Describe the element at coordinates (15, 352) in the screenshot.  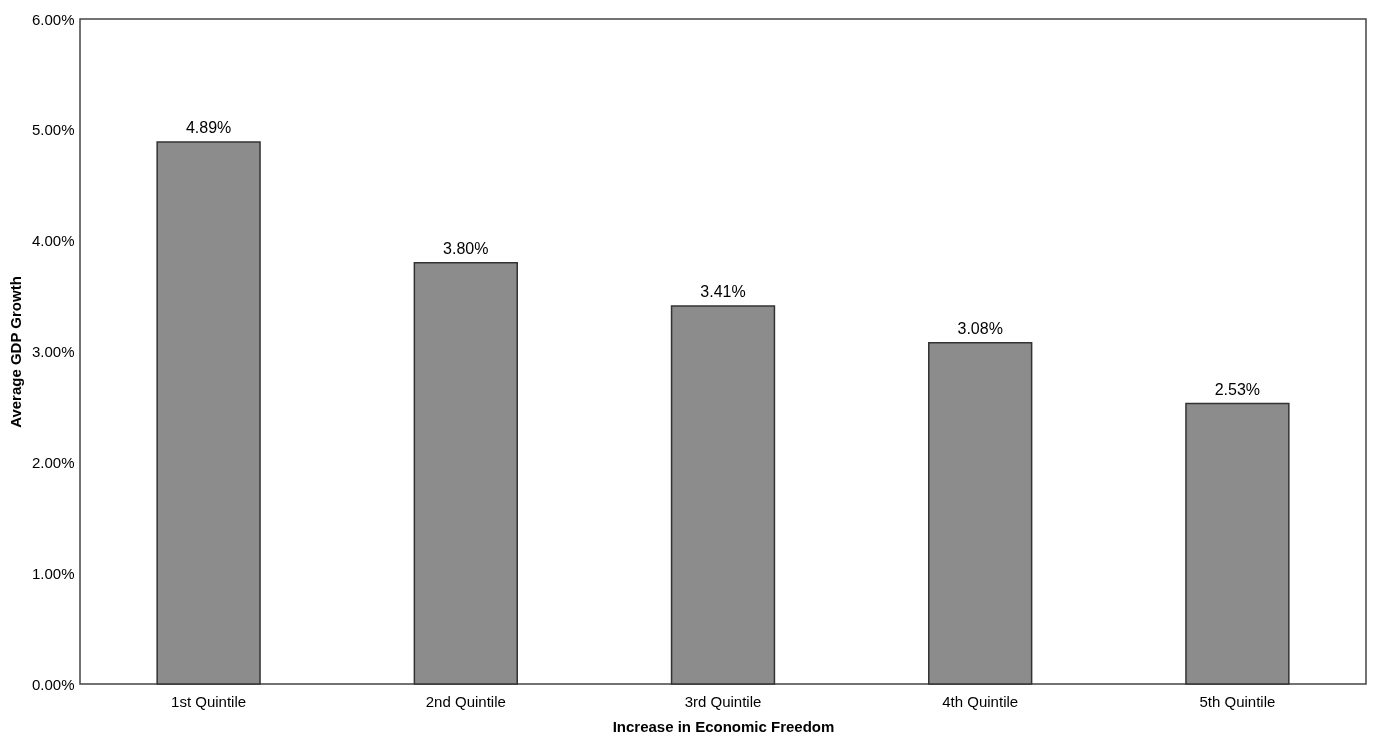
I see `y-axis-title: Average GDP Growth` at that location.